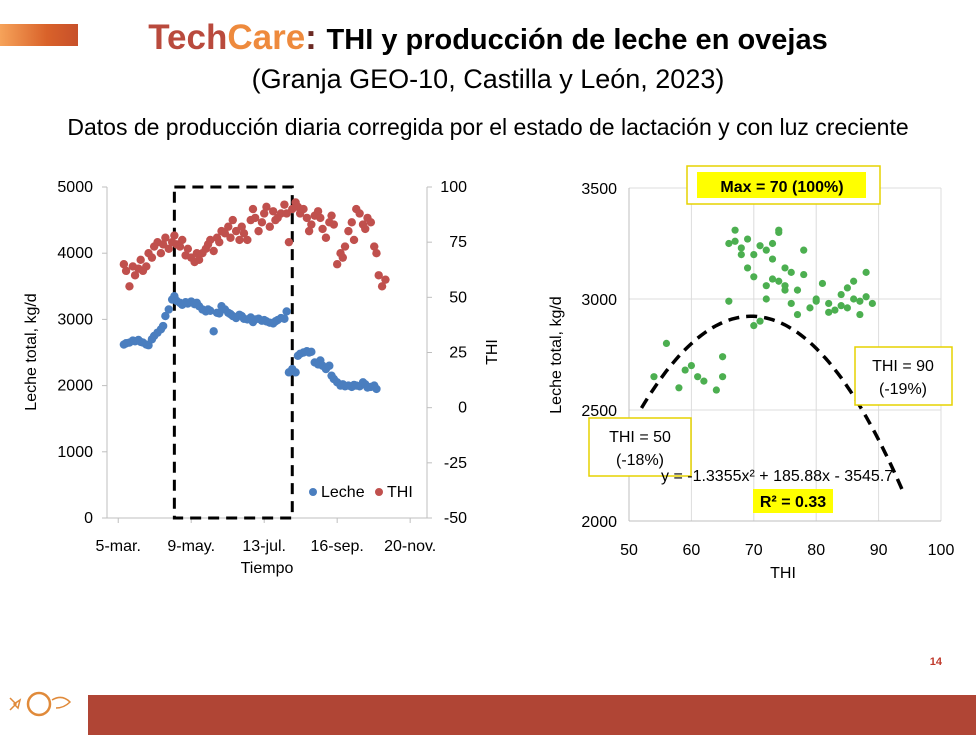  I want to click on left-y2tick-label: 100, so click(453, 187).